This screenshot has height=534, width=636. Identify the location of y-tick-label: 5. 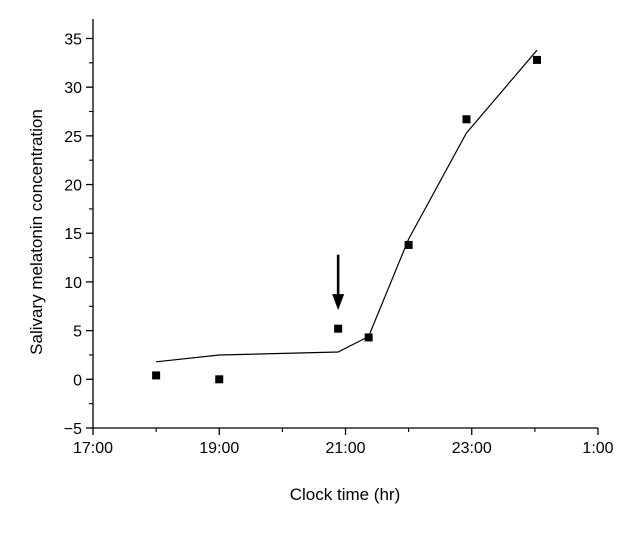
(77, 332).